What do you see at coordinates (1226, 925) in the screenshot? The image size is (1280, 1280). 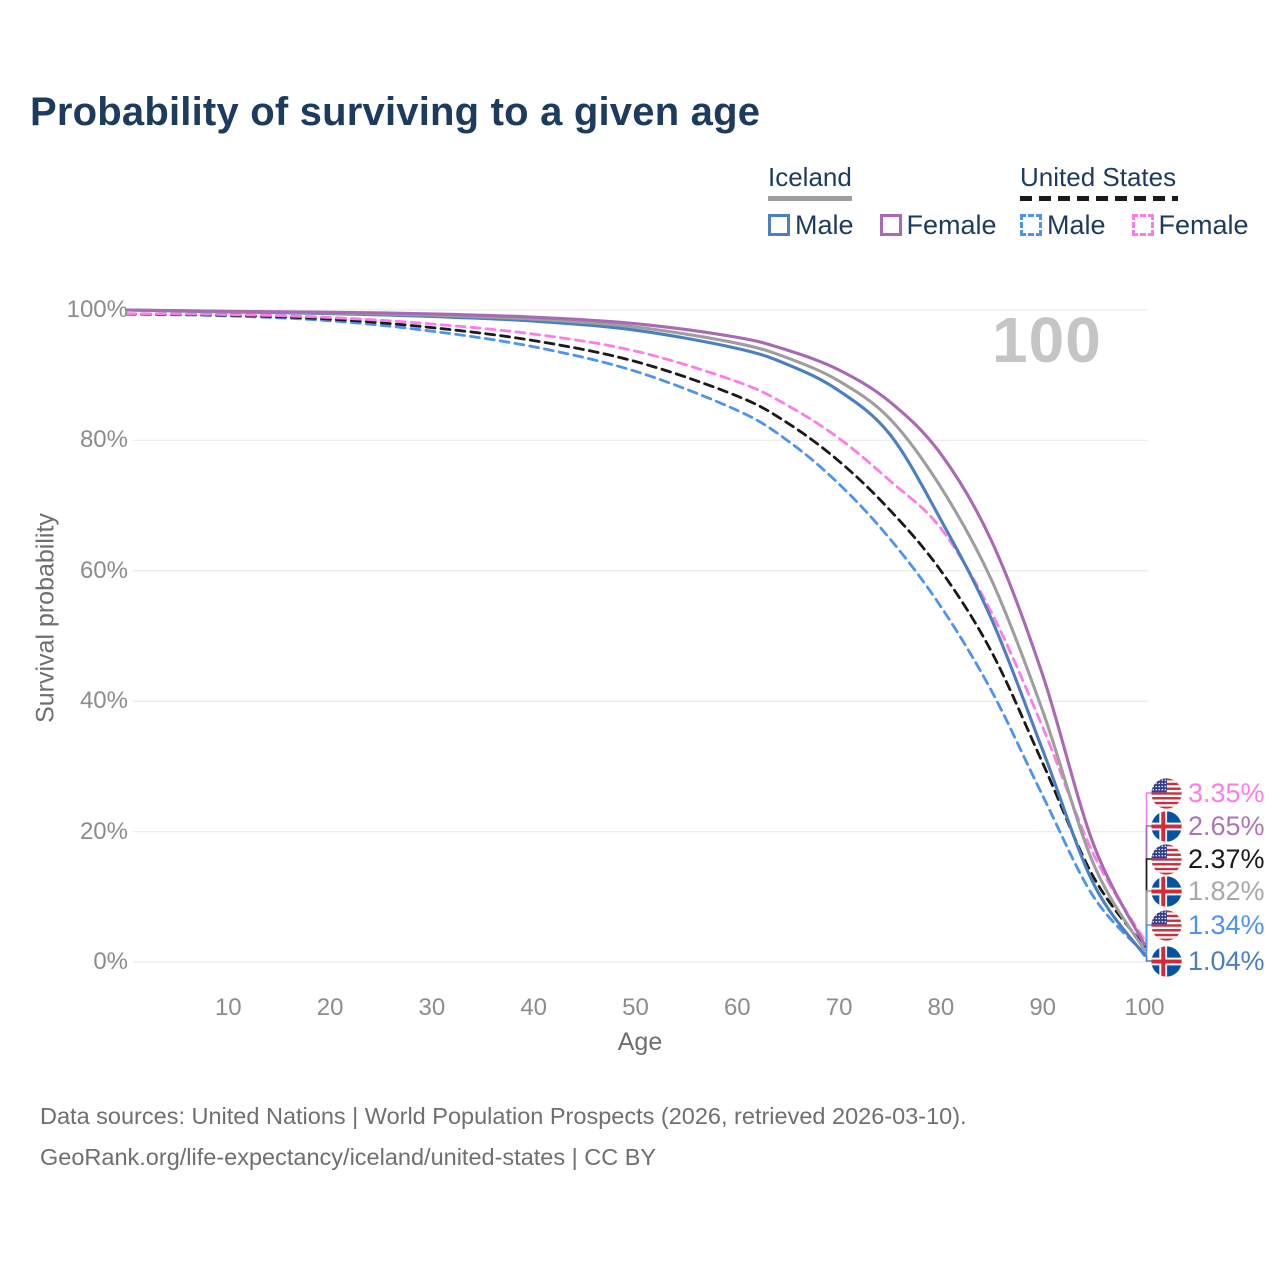 I see `end-label-value: 1.34%` at bounding box center [1226, 925].